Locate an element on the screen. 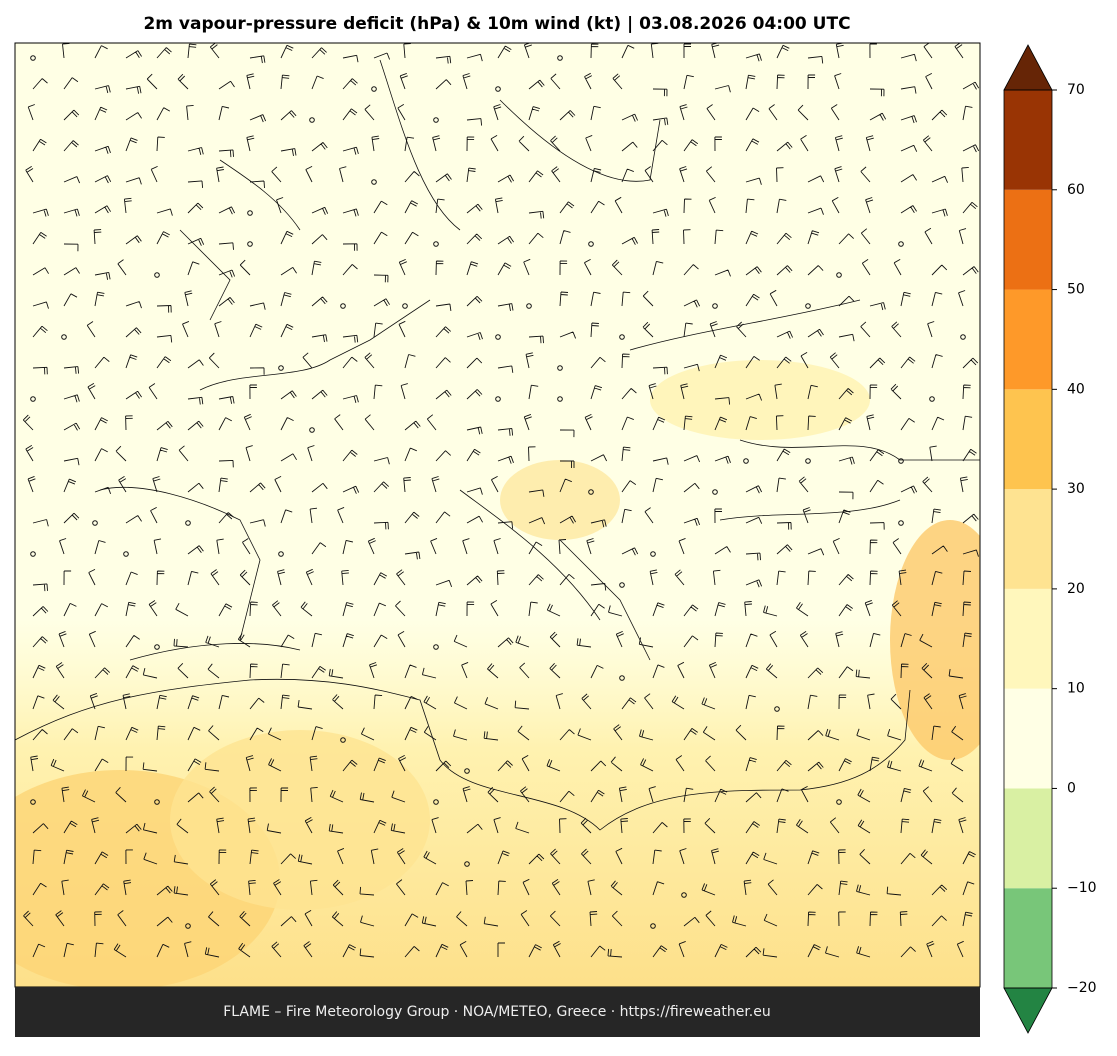  colorbar-tick-label: 40 is located at coordinates (1076, 389).